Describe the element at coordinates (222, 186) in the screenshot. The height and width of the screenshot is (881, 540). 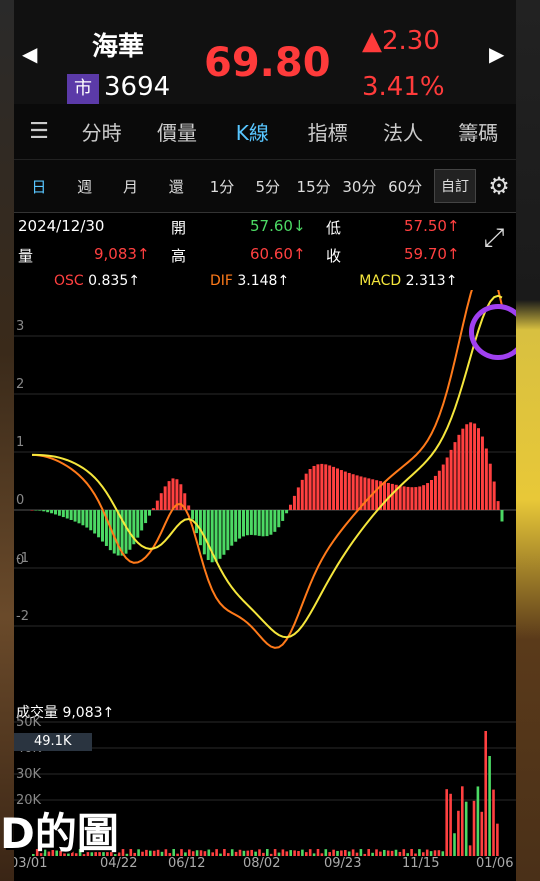
I see `period-1min: 1分` at that location.